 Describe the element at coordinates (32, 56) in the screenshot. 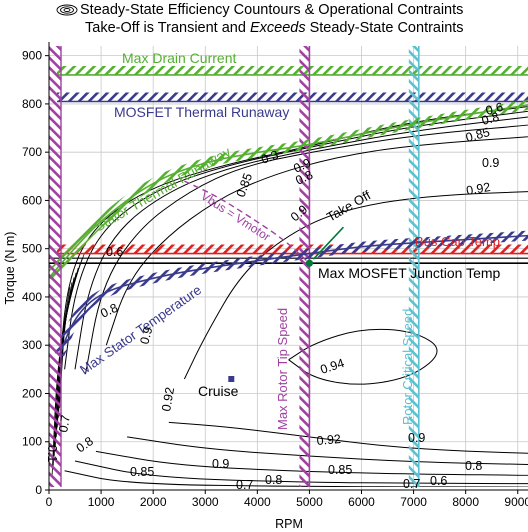

I see `y-tick-label: 900` at that location.